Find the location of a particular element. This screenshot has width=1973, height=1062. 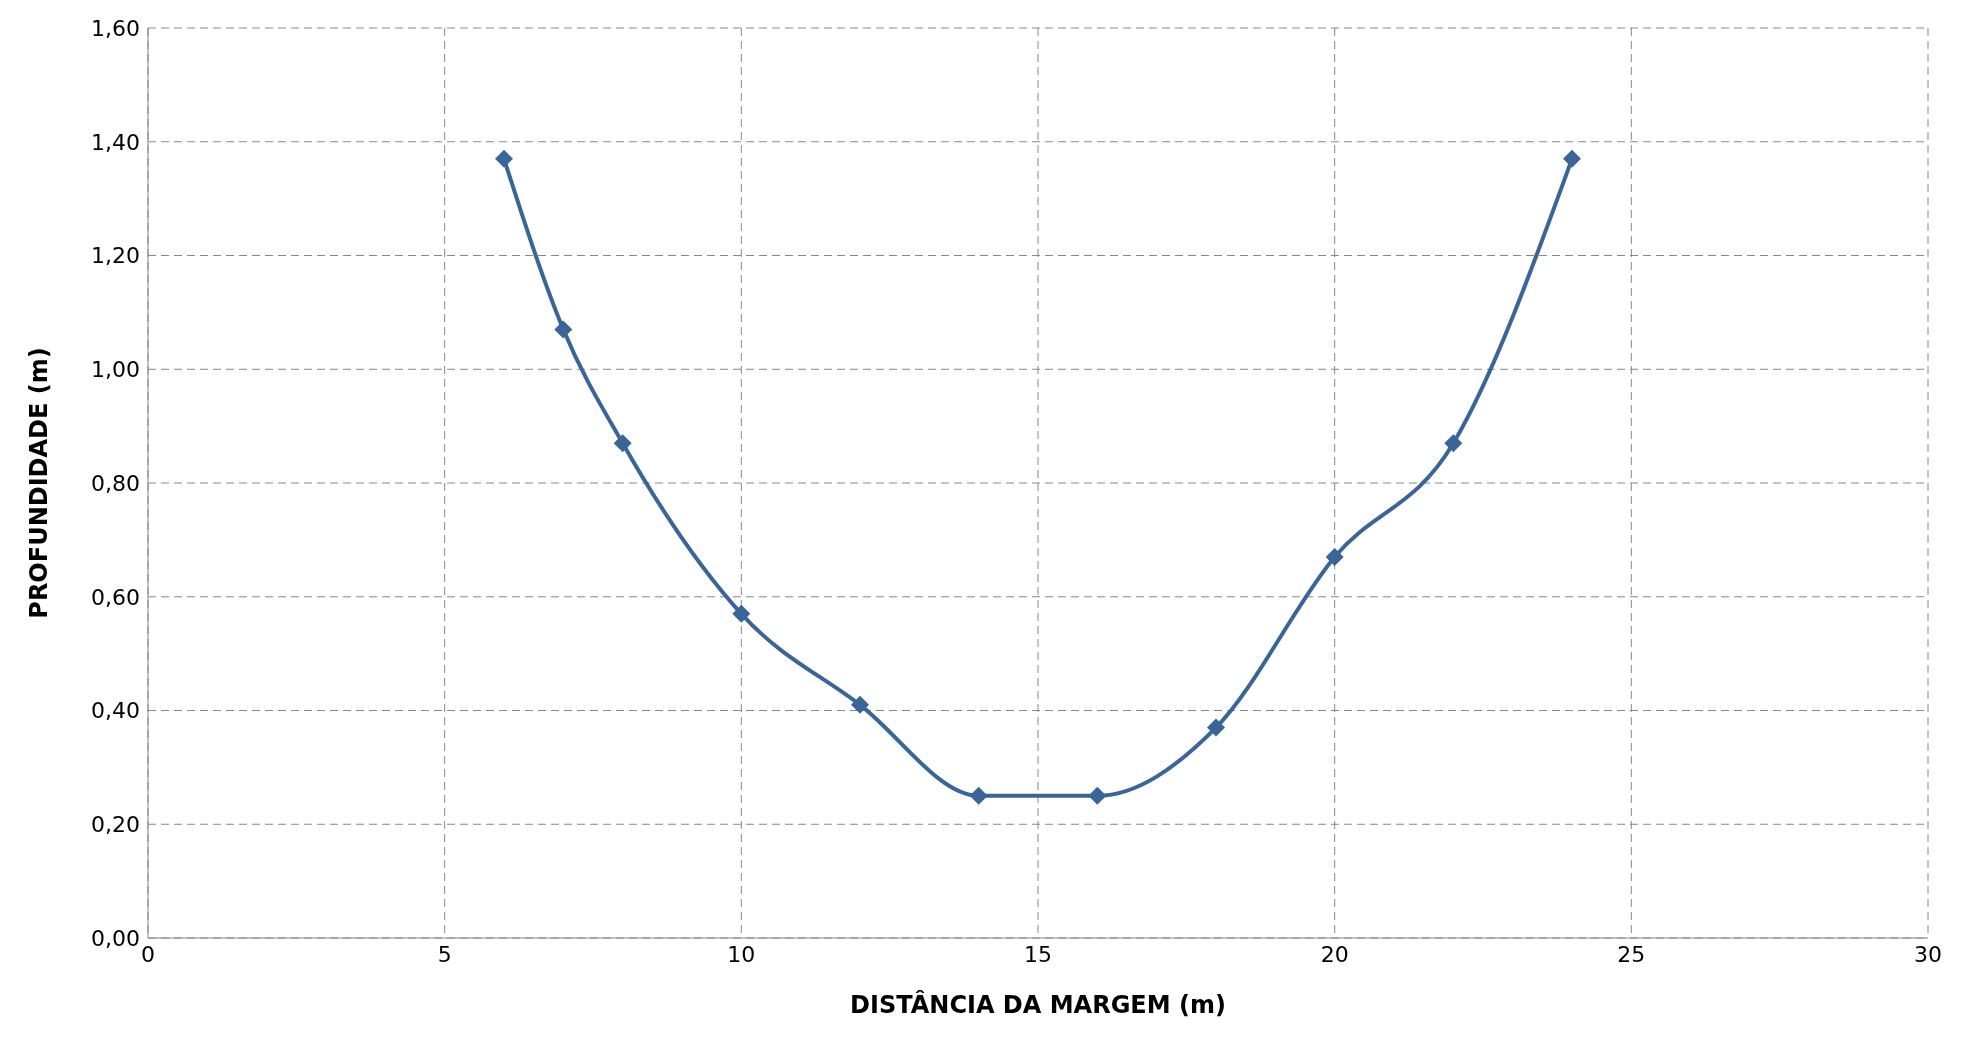

y-tick-label: 1,60 is located at coordinates (115, 28).